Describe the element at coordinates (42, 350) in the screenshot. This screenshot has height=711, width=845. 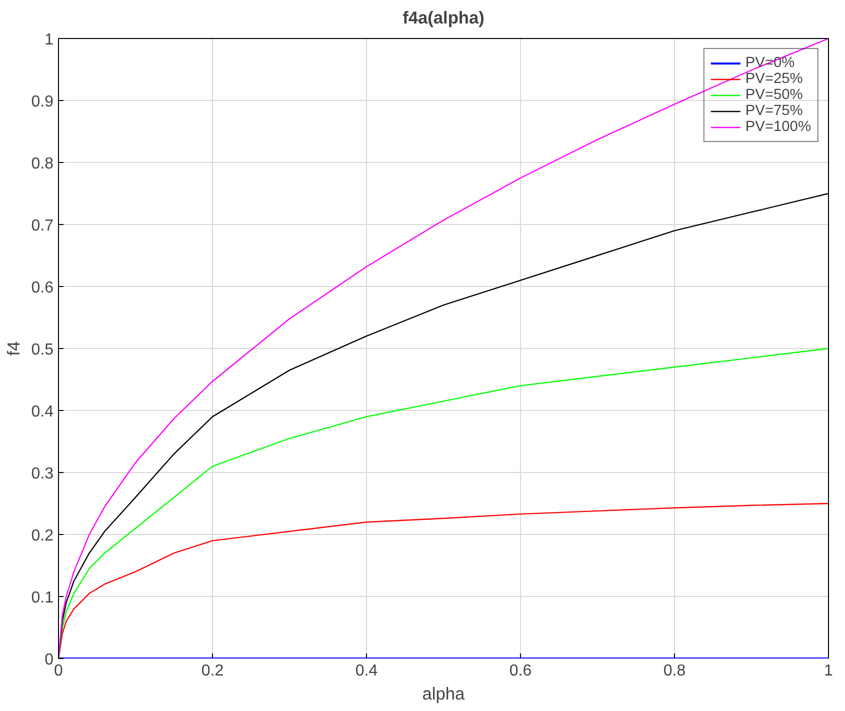
I see `y-tick-label: 0.5` at that location.